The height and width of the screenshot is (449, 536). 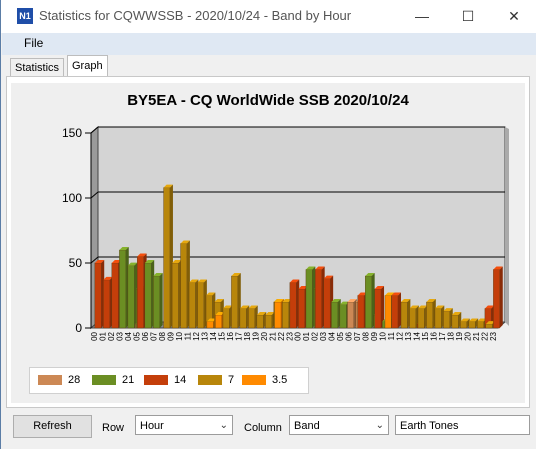 What do you see at coordinates (268, 100) in the screenshot?
I see `chart-title: BY5EA - CQ WorldWide SSB 2020/10/24` at bounding box center [268, 100].